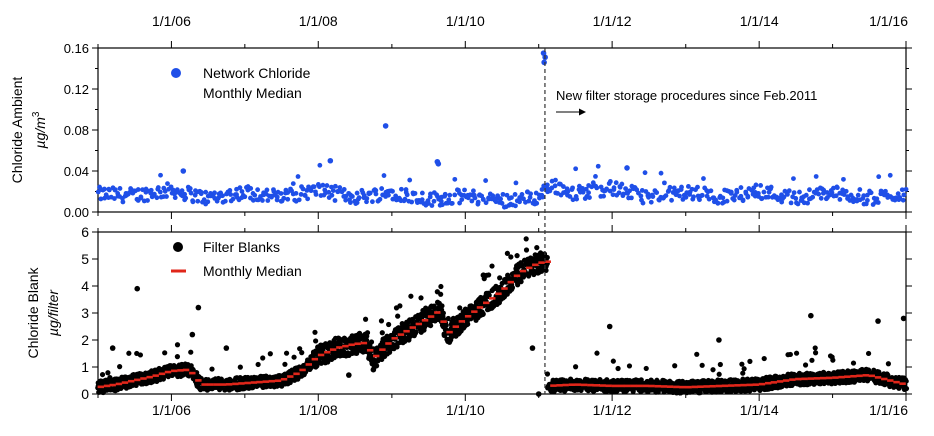  I want to click on blank-y-label: Chloride Blank, so click(33, 312).